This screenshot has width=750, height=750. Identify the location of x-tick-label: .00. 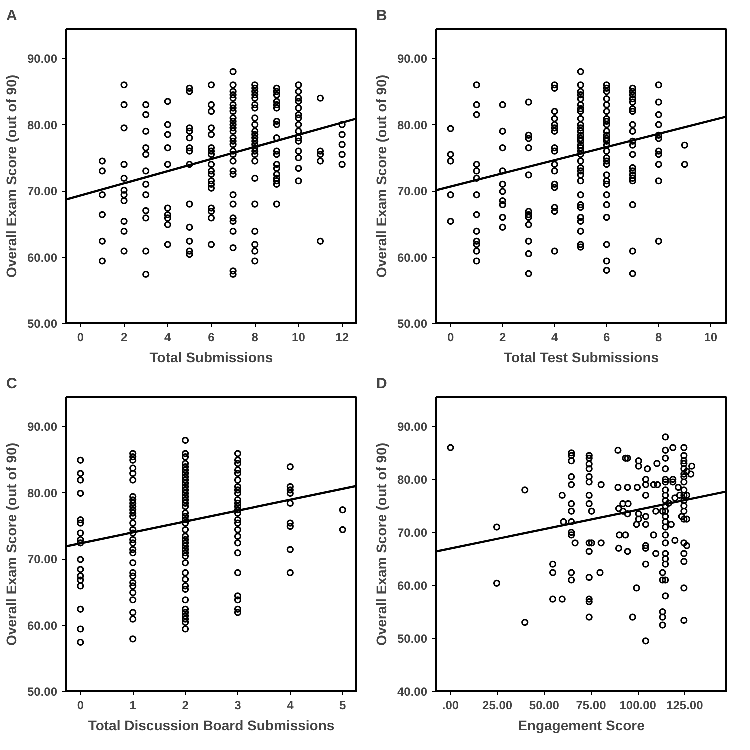
(451, 705).